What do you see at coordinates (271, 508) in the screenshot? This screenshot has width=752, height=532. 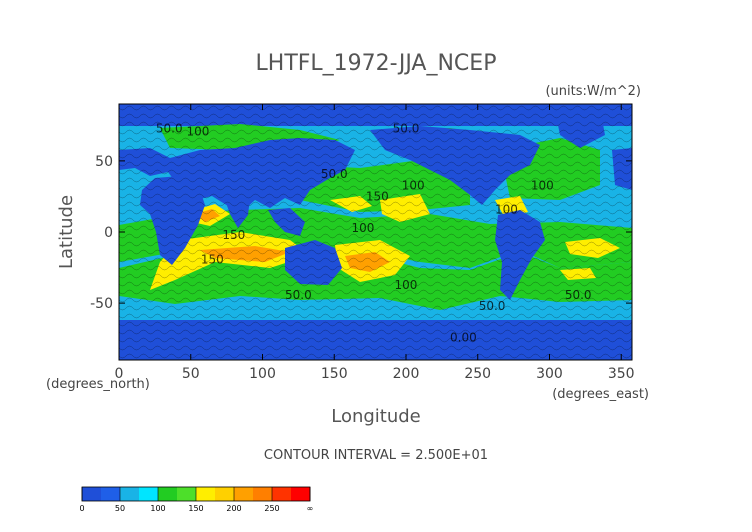 I see `colorbar-label: 250` at bounding box center [271, 508].